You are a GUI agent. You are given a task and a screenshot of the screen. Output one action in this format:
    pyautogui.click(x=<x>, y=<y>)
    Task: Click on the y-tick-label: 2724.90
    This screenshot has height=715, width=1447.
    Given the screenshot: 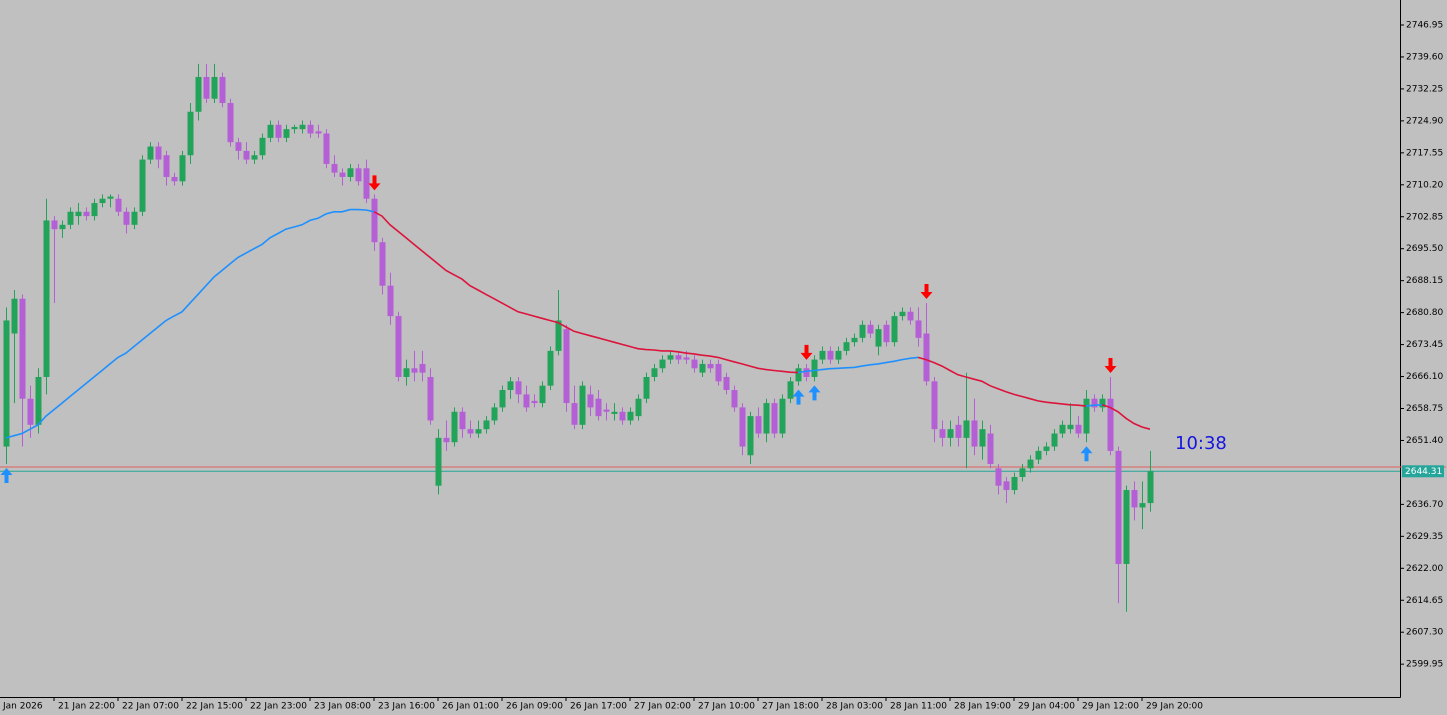 What is the action you would take?
    pyautogui.click(x=1424, y=121)
    